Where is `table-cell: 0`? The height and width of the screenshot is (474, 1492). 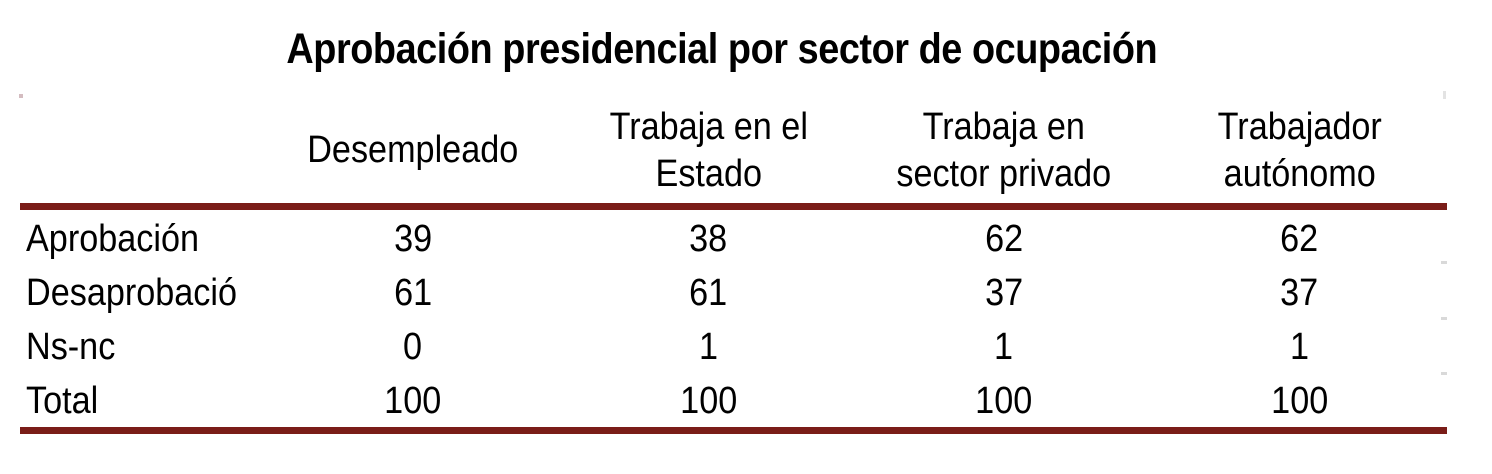
table-cell: 0 is located at coordinates (413, 346).